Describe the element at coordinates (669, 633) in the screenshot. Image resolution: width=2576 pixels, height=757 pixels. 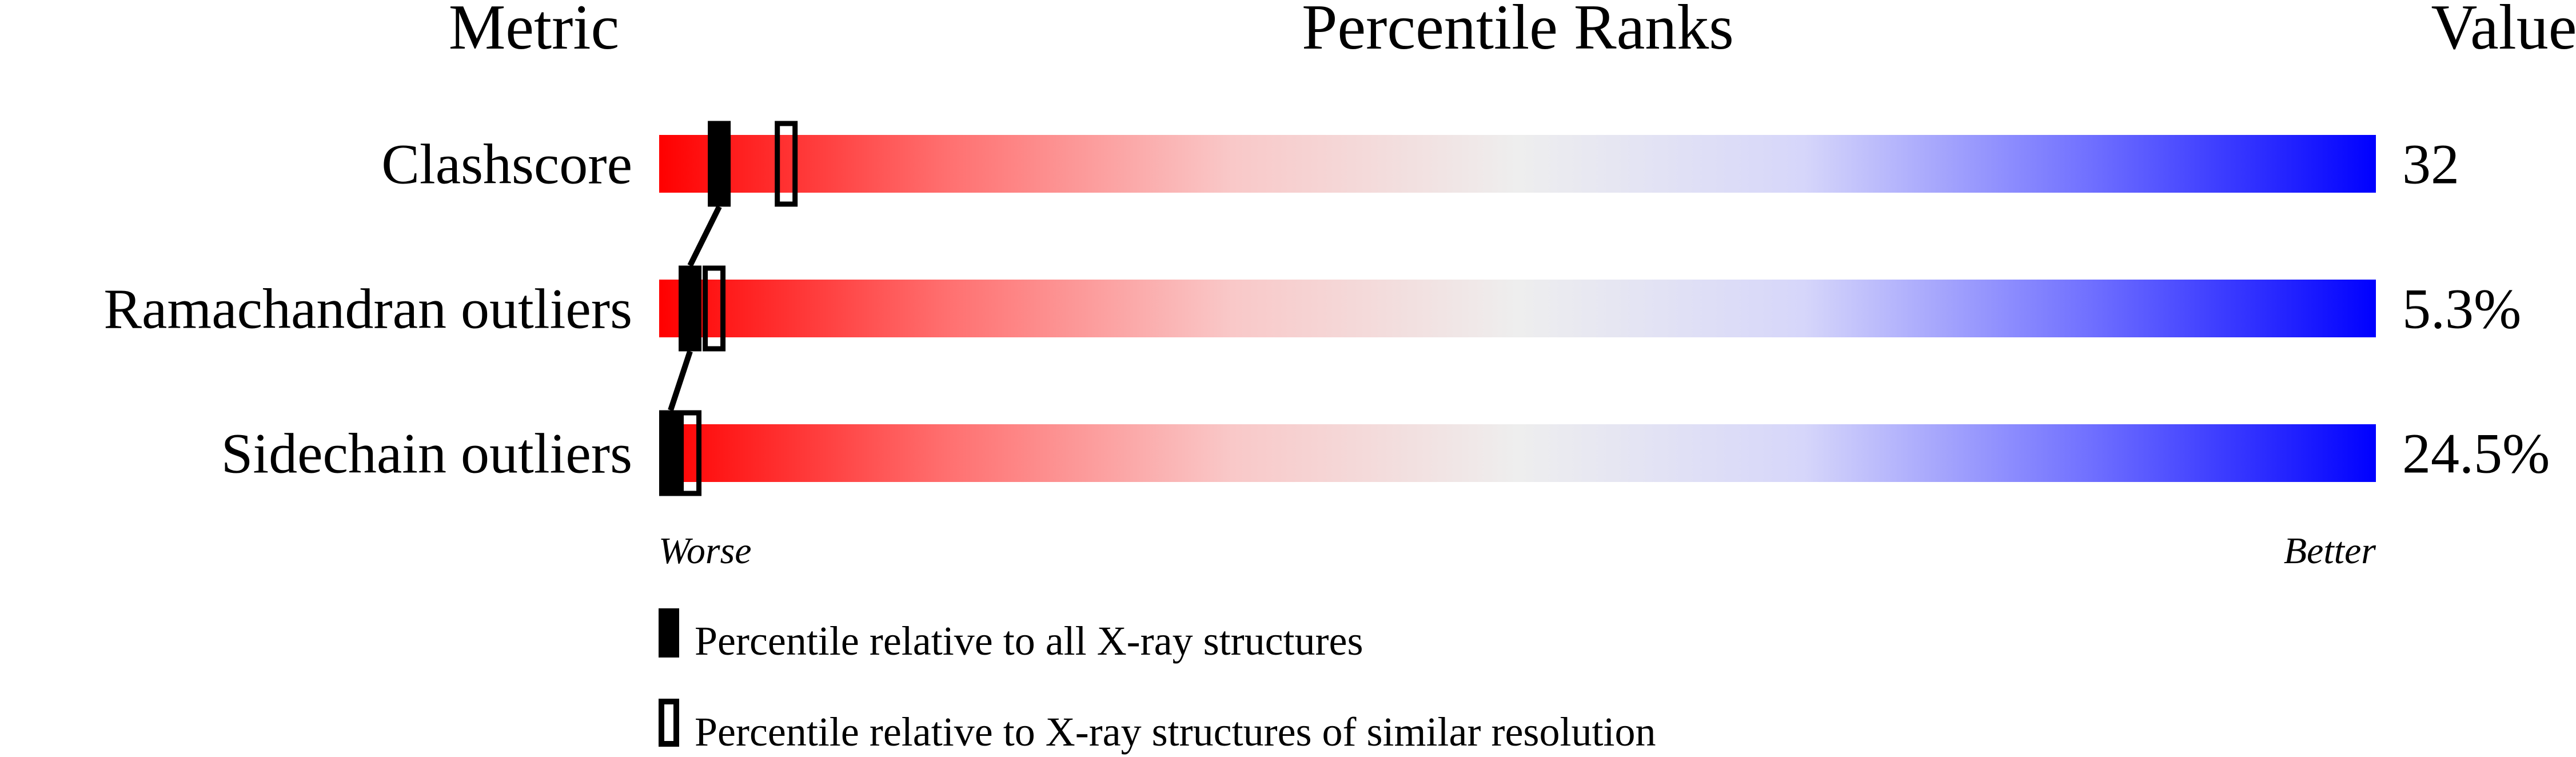
I see `legend-marker-filled` at that location.